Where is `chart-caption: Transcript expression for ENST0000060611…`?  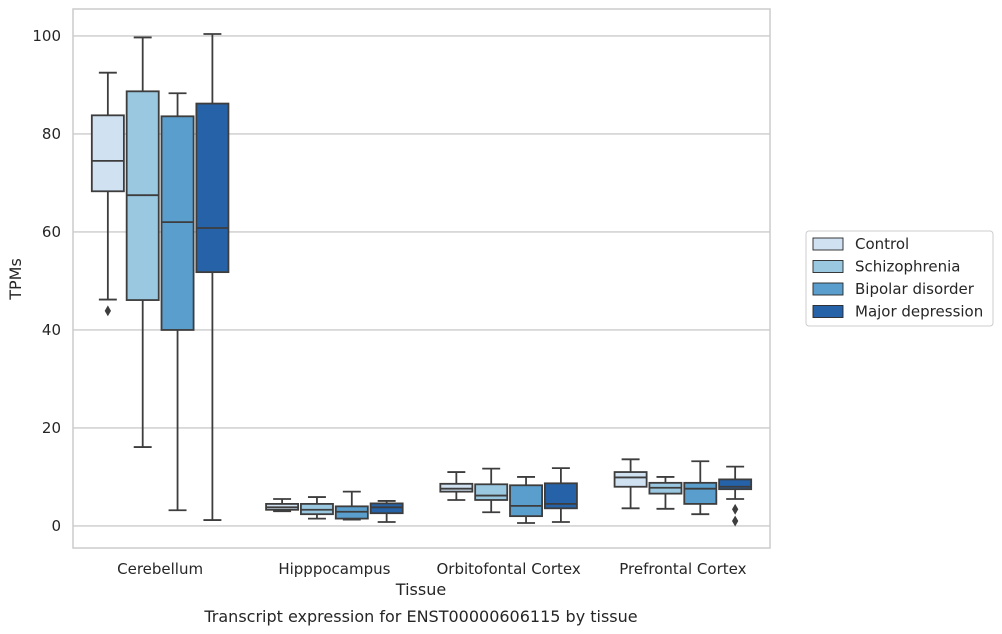
chart-caption: Transcript expression for ENST0000060611… is located at coordinates (420, 616).